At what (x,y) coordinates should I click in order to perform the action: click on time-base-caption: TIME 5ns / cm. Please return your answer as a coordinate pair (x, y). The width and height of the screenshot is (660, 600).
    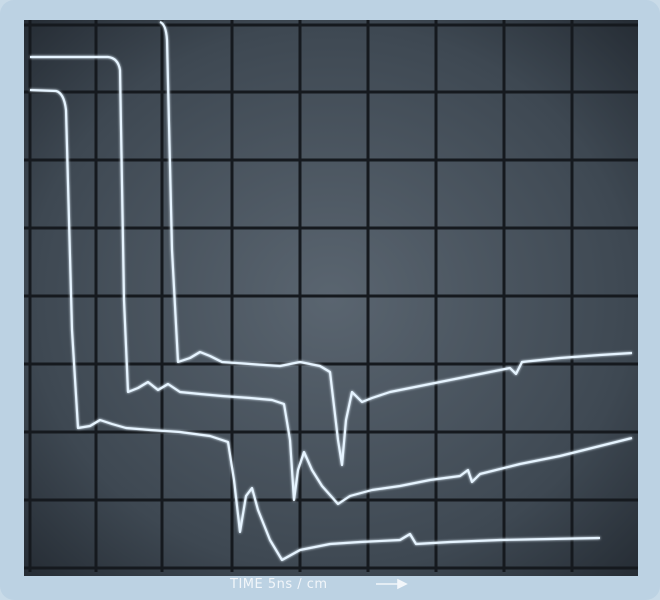
    Looking at the image, I should click on (278, 584).